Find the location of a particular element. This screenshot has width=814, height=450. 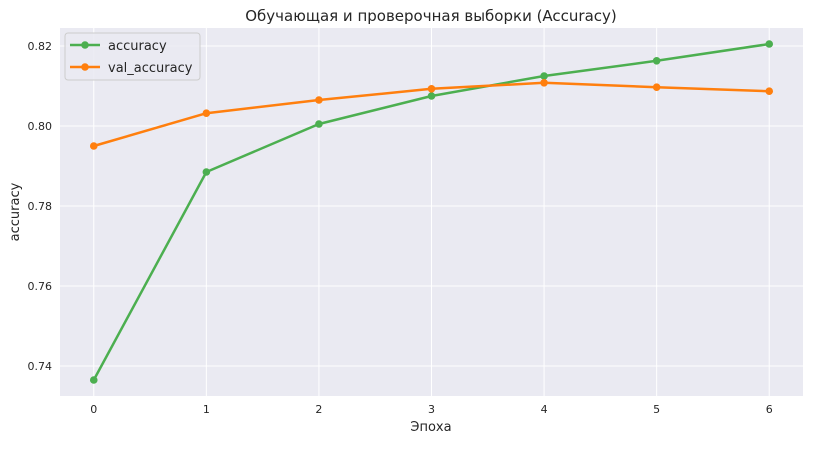

y-tick-label: 0.78 is located at coordinates (40, 206).